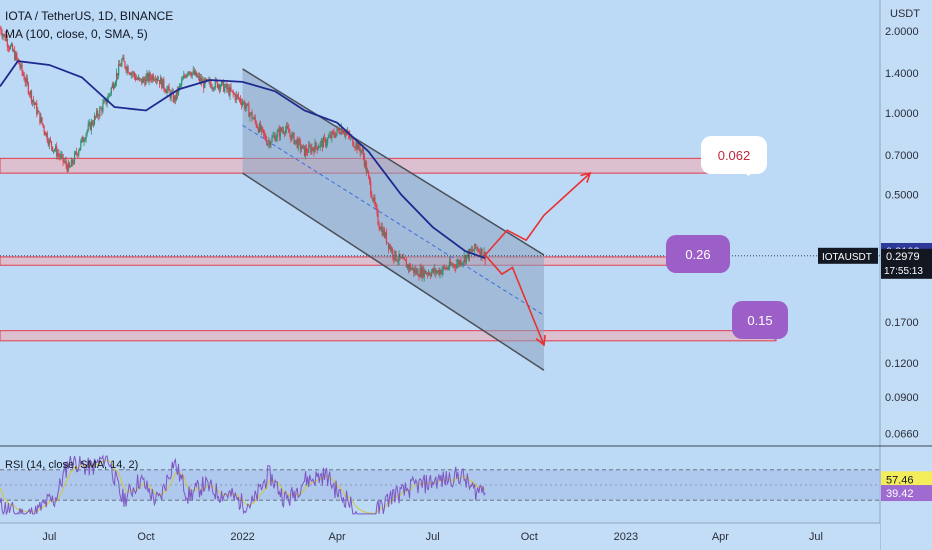 The image size is (932, 550). Describe the element at coordinates (902, 156) in the screenshot. I see `y-tick-label: 0.7000` at that location.